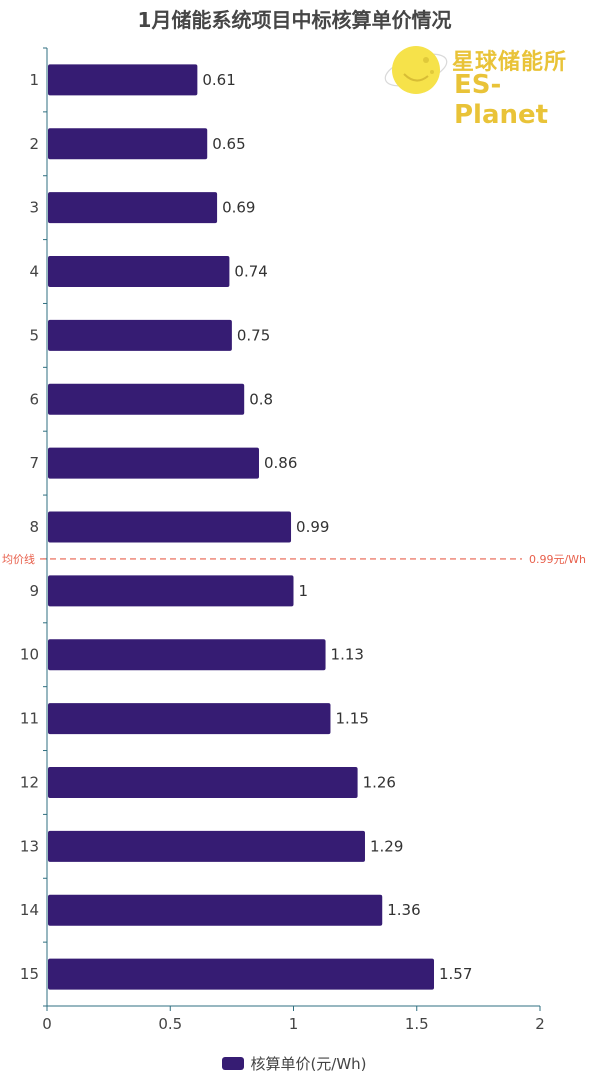 This screenshot has height=1080, width=589. Describe the element at coordinates (29, 846) in the screenshot. I see `y-tick-label: 13` at that location.